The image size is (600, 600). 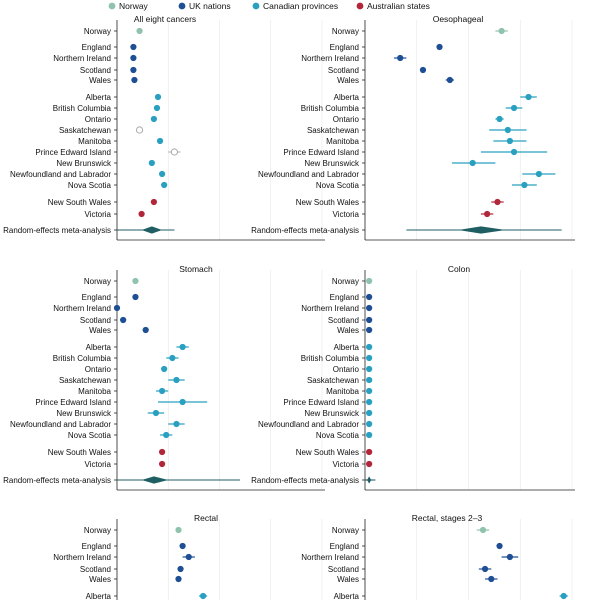 What do you see at coordinates (196, 269) in the screenshot?
I see `panel-title: Stomach` at bounding box center [196, 269].